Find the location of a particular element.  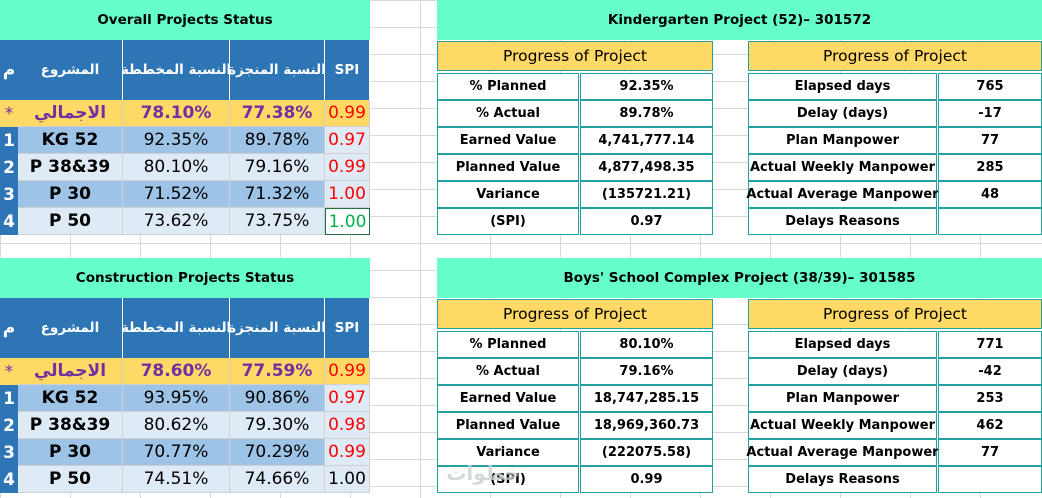

kg-right-label: Actual Average Manpower is located at coordinates (842, 194).